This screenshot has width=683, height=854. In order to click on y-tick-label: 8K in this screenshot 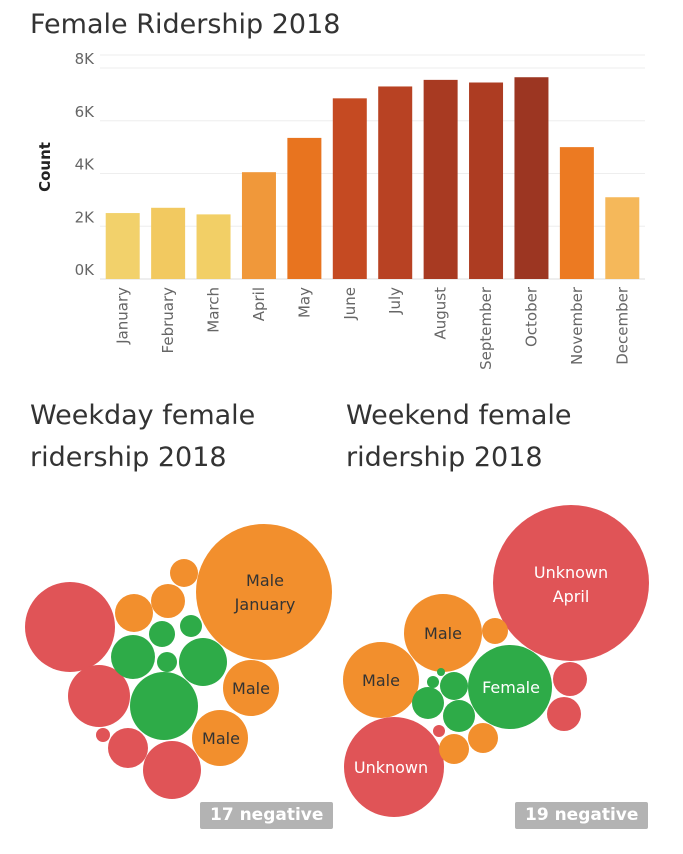, I will do `click(85, 59)`.